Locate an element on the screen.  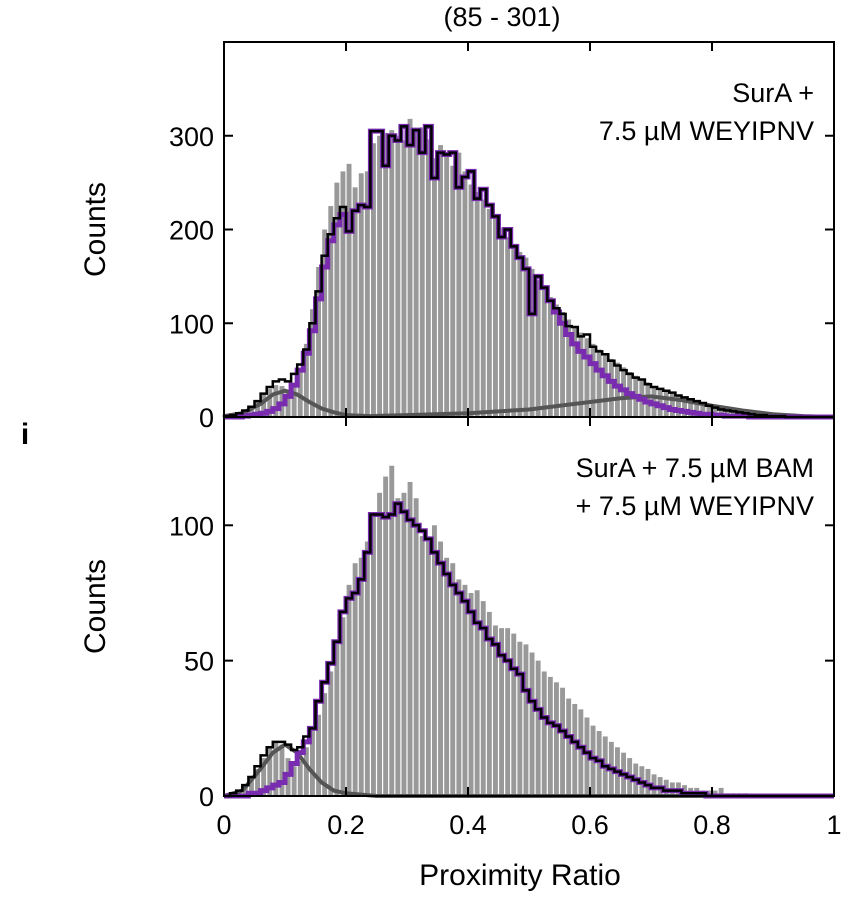
panel-letter: i is located at coordinates (25, 434).